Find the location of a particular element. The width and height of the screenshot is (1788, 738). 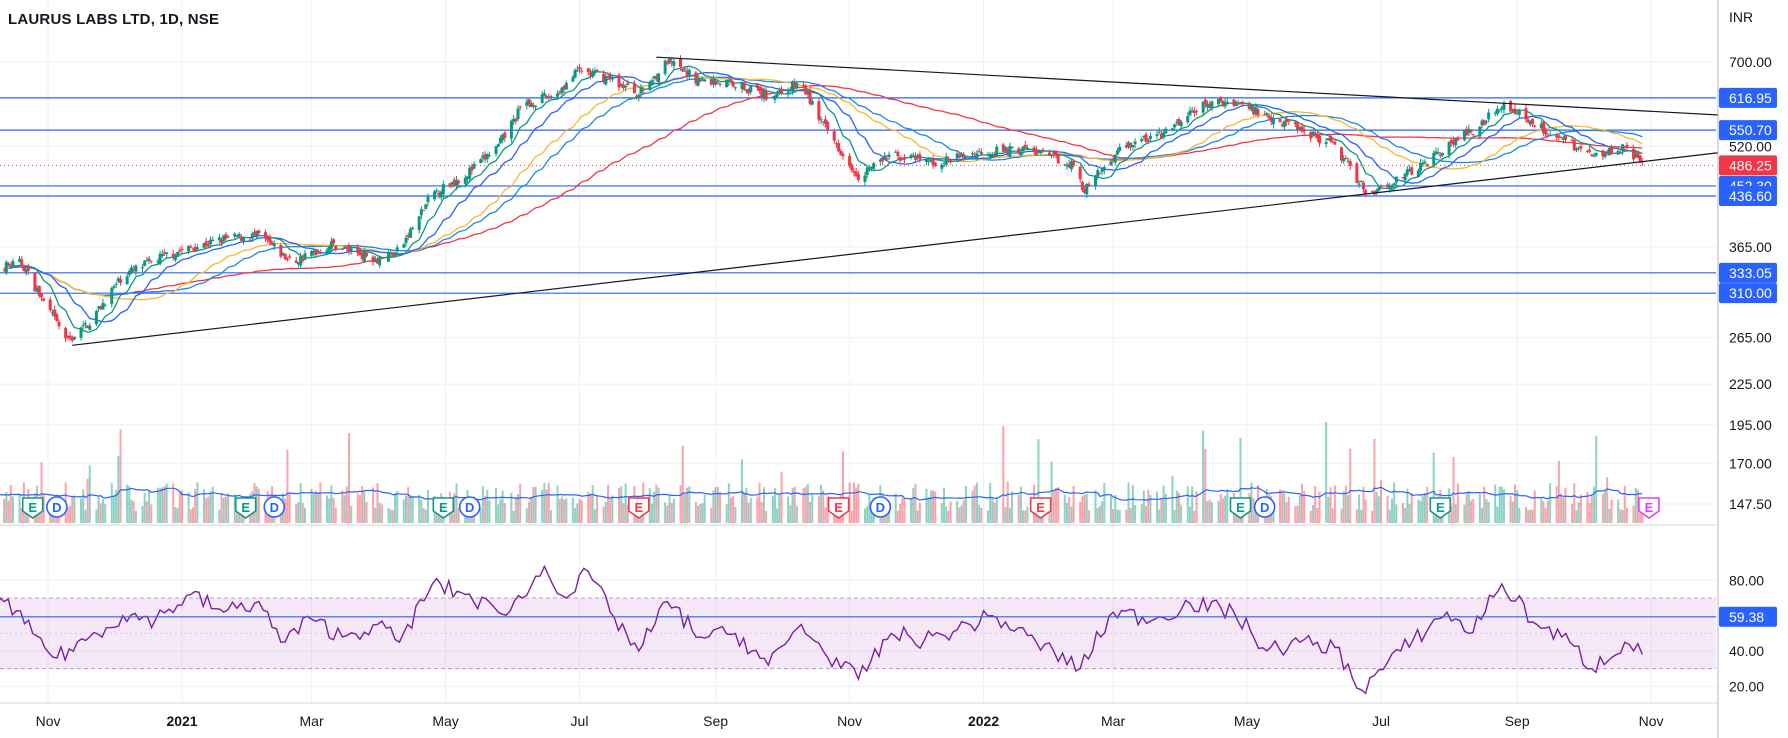

event-label: E is located at coordinates (32, 507).